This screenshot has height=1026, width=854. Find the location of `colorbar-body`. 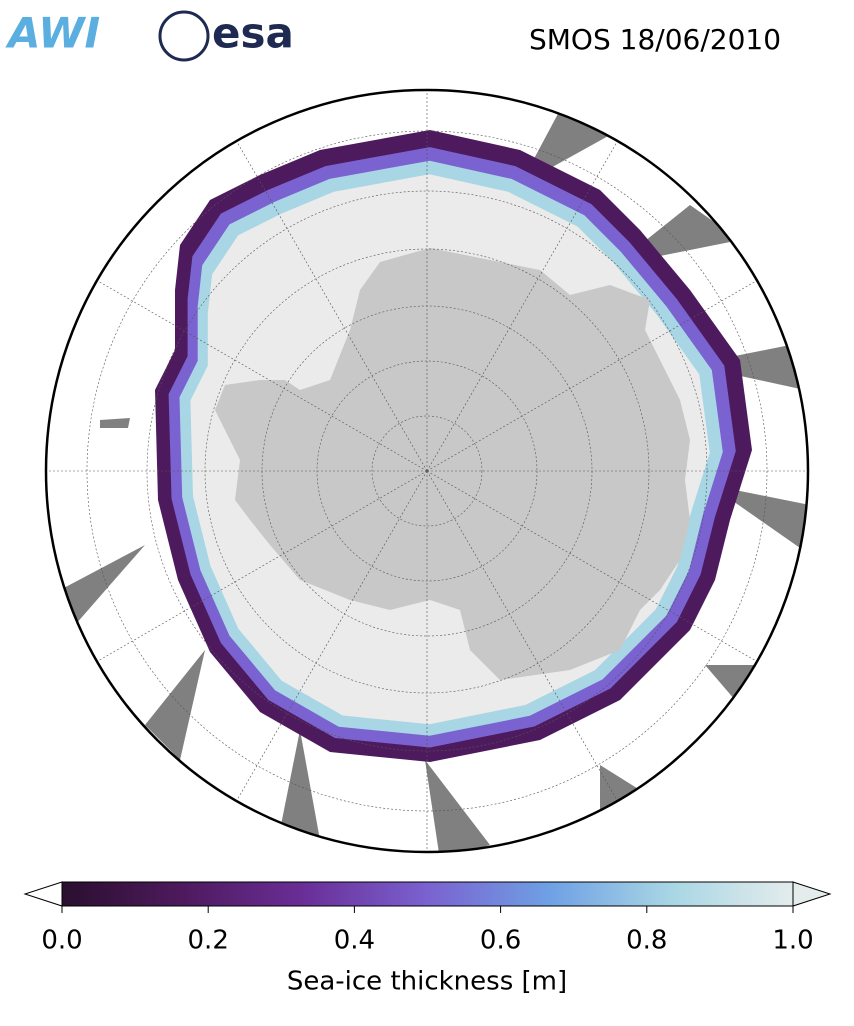

colorbar-body is located at coordinates (427, 894).